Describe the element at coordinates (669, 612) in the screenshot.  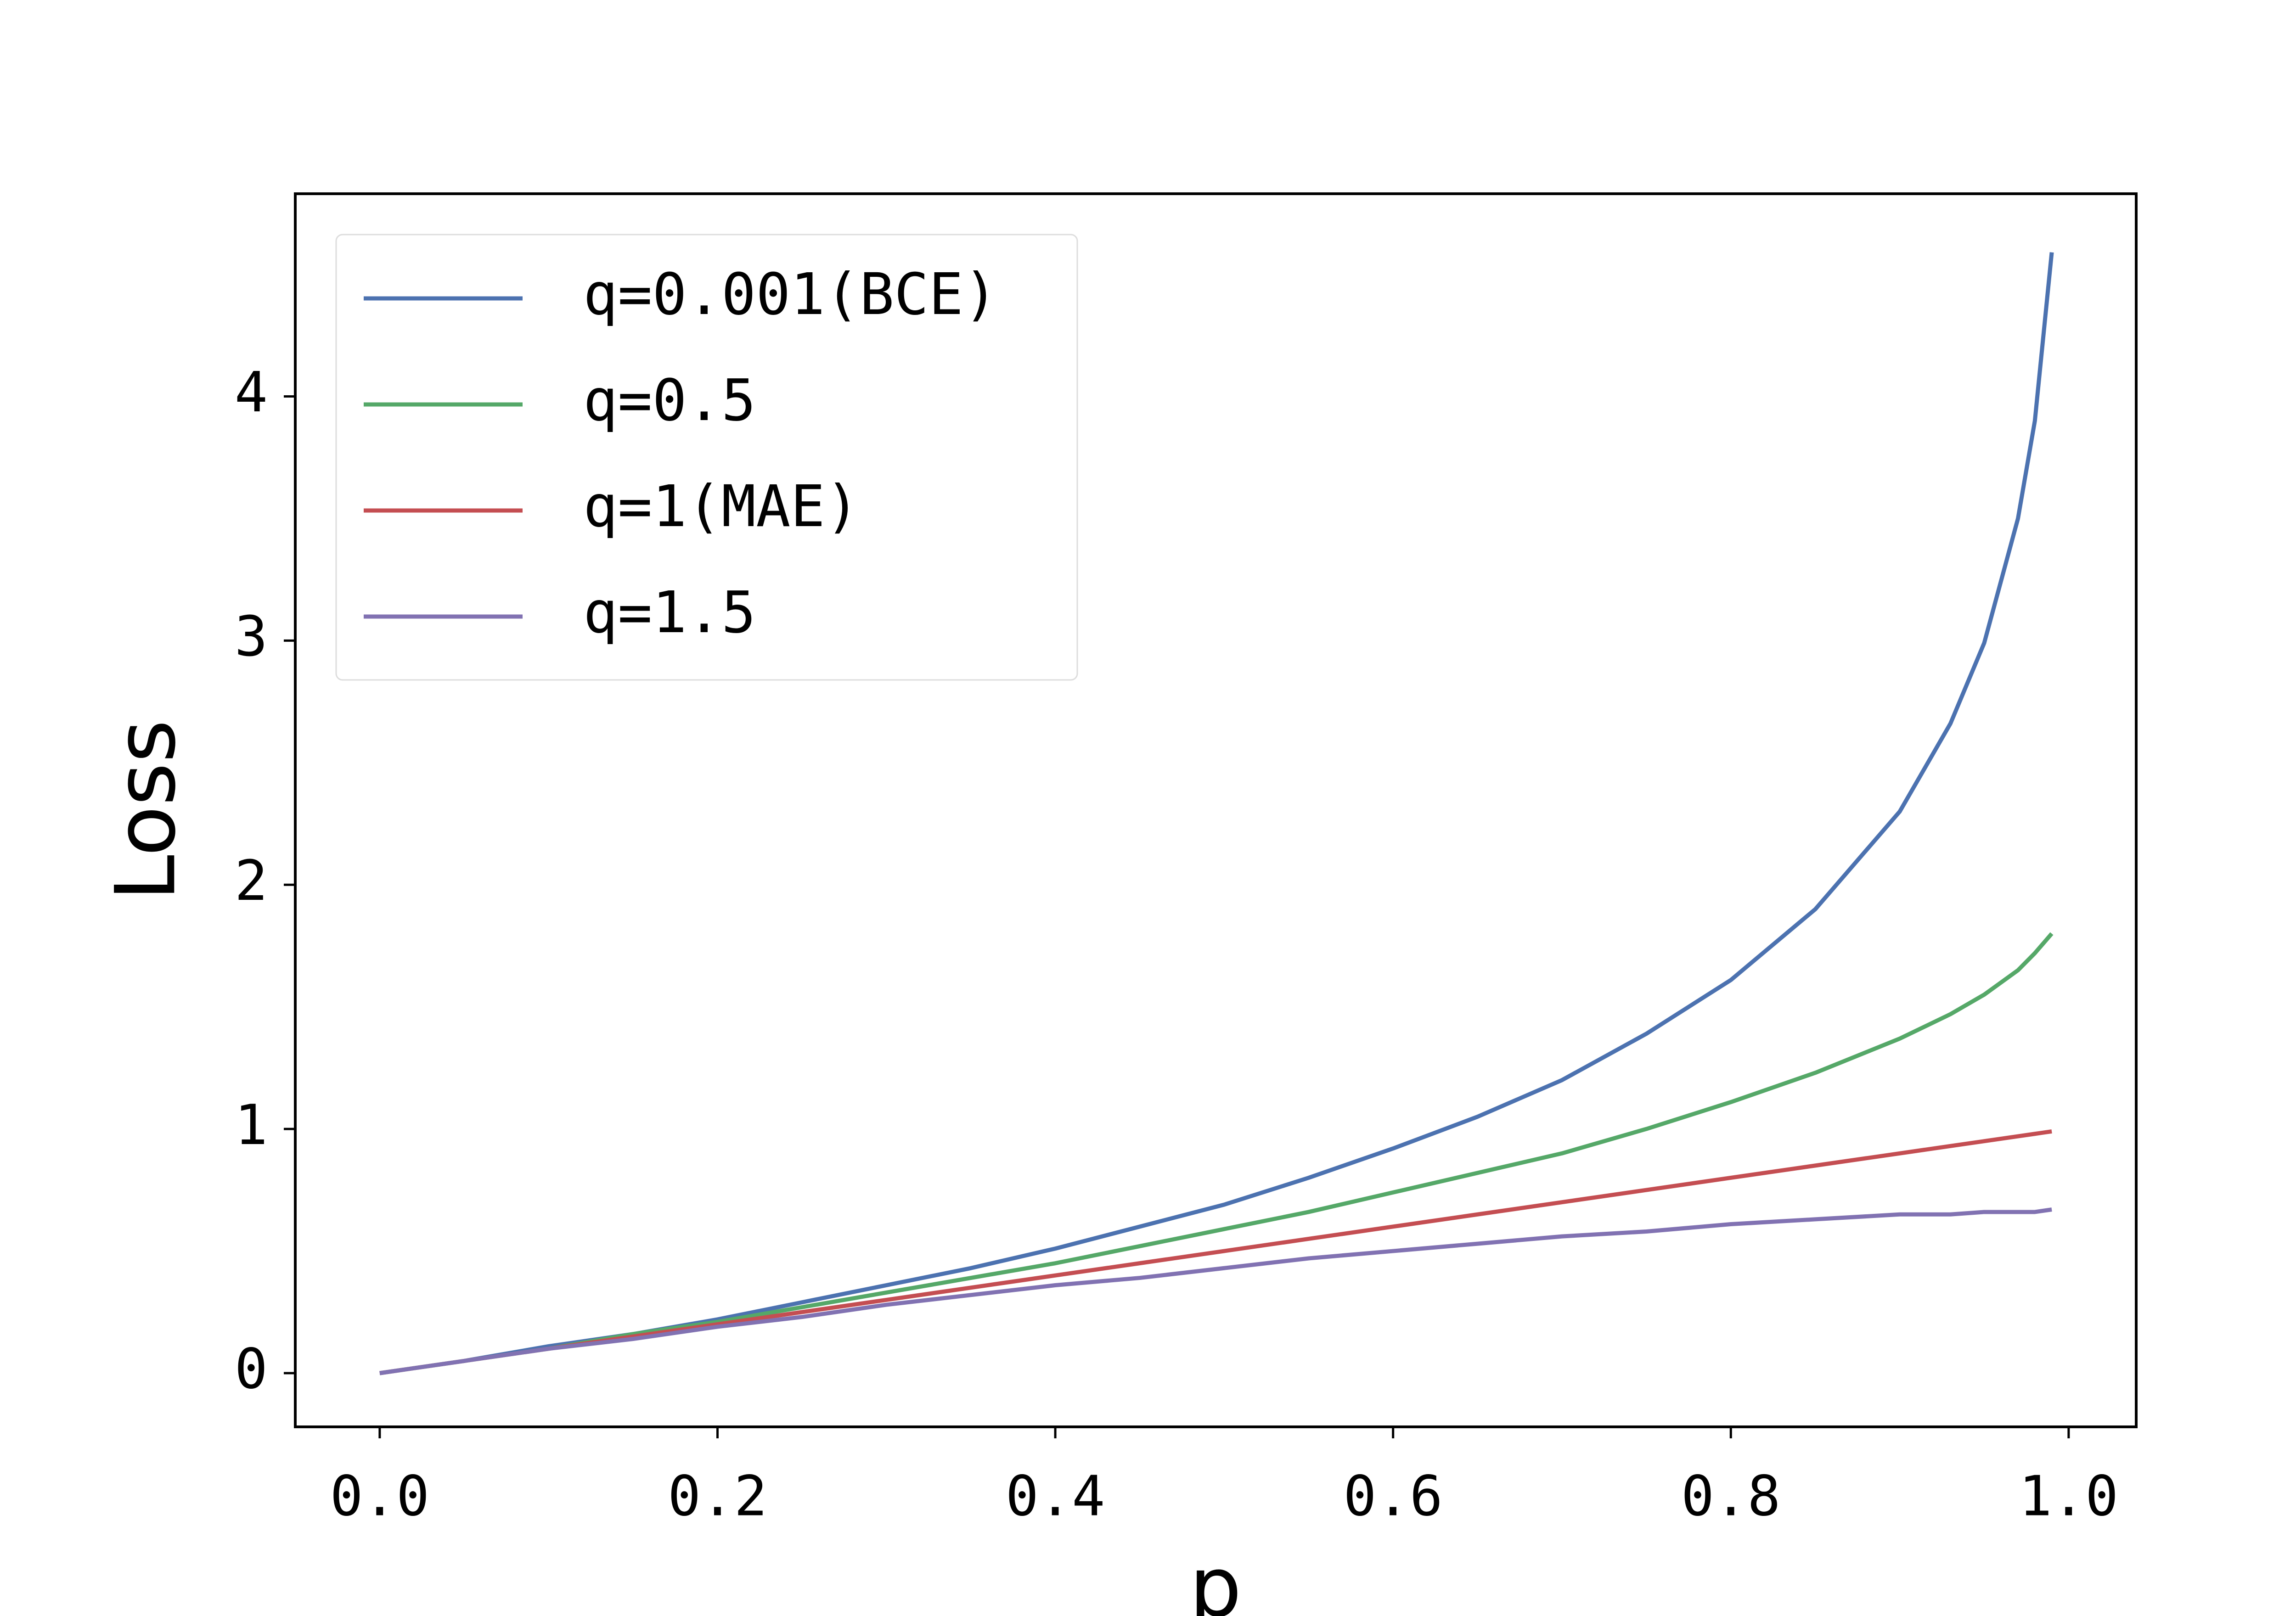
I see `legend-label: q=1.5` at that location.